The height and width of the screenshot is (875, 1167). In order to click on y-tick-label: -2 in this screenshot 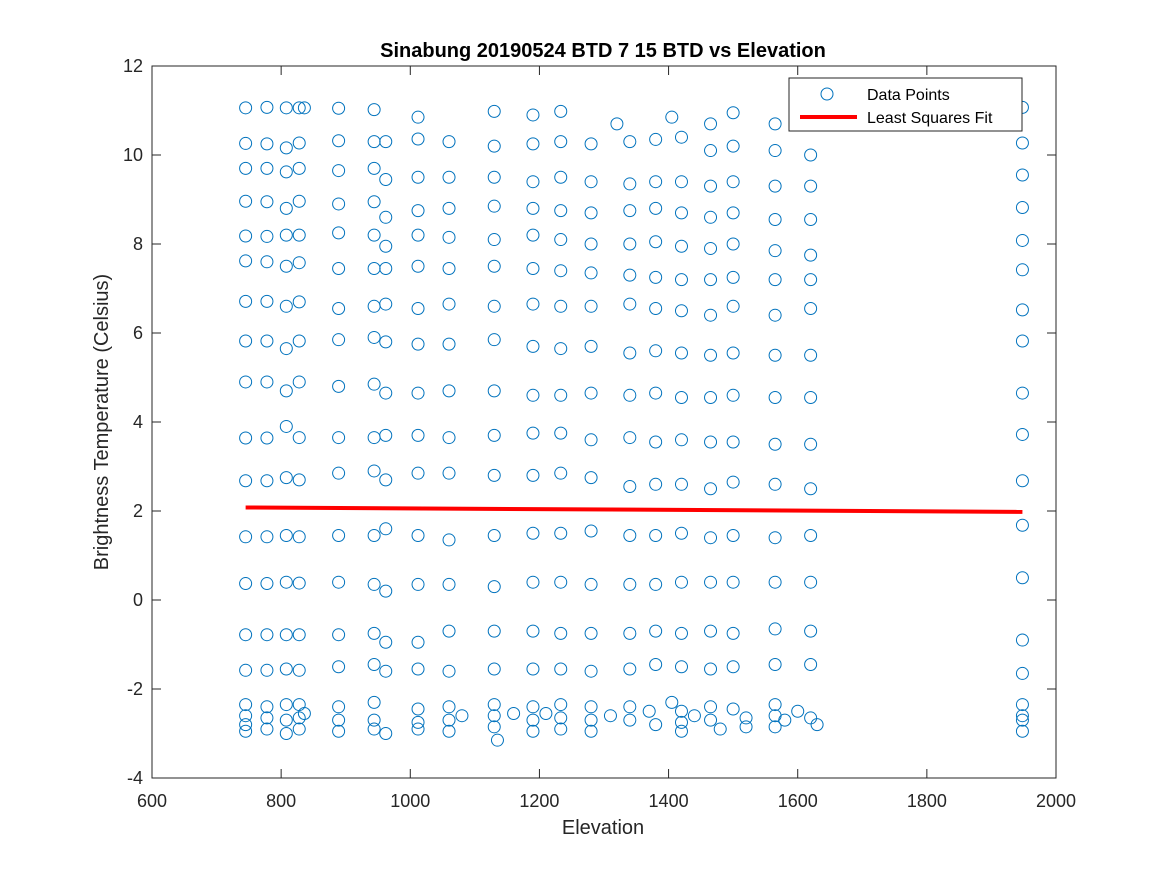, I will do `click(135, 689)`.